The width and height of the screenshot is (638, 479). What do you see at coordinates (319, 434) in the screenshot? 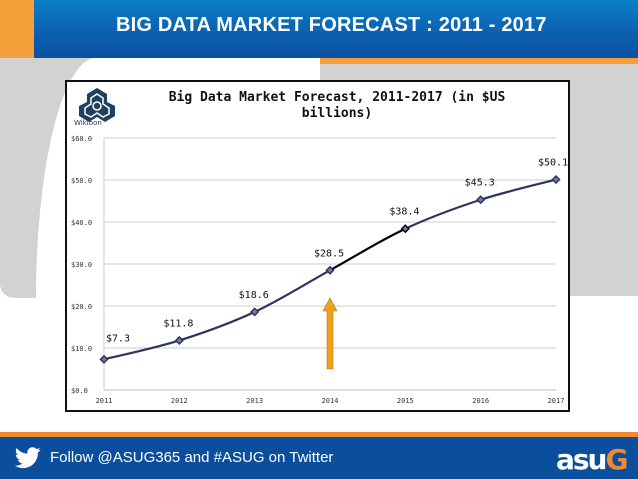
I see `footer-orange-bar` at bounding box center [319, 434].